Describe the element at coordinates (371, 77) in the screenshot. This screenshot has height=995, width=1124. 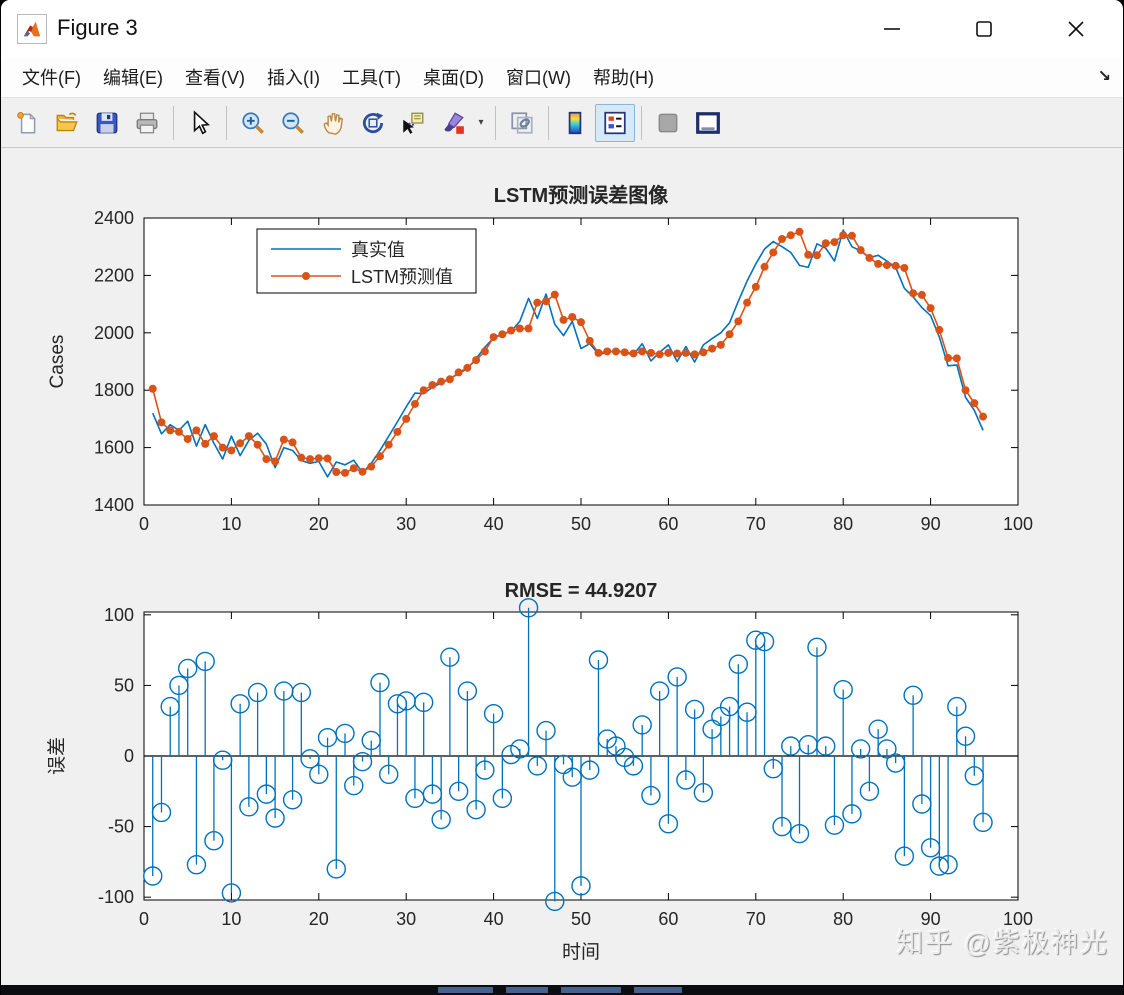
I see `menu-tools: 工具(T)` at that location.